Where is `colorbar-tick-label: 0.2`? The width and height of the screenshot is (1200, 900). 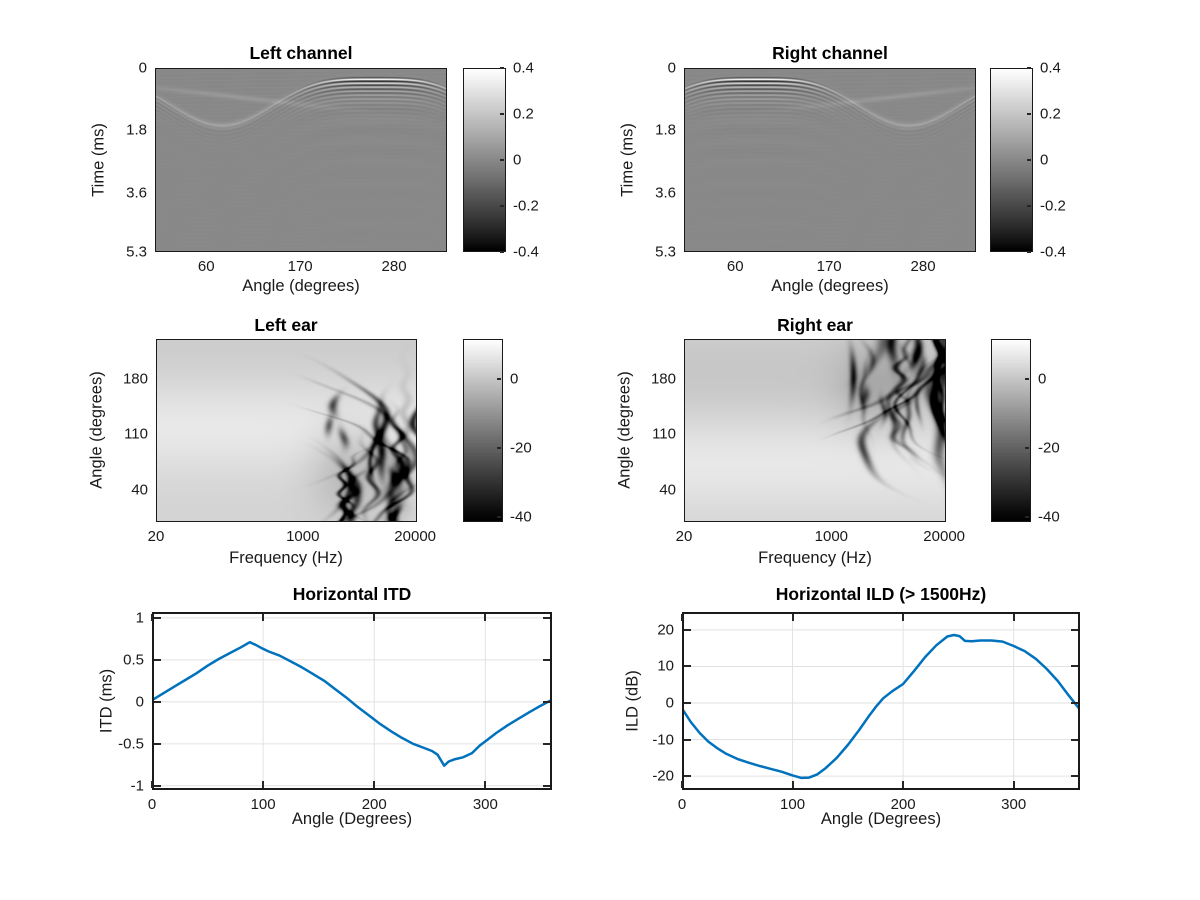
colorbar-tick-label: 0.2 is located at coordinates (1050, 114).